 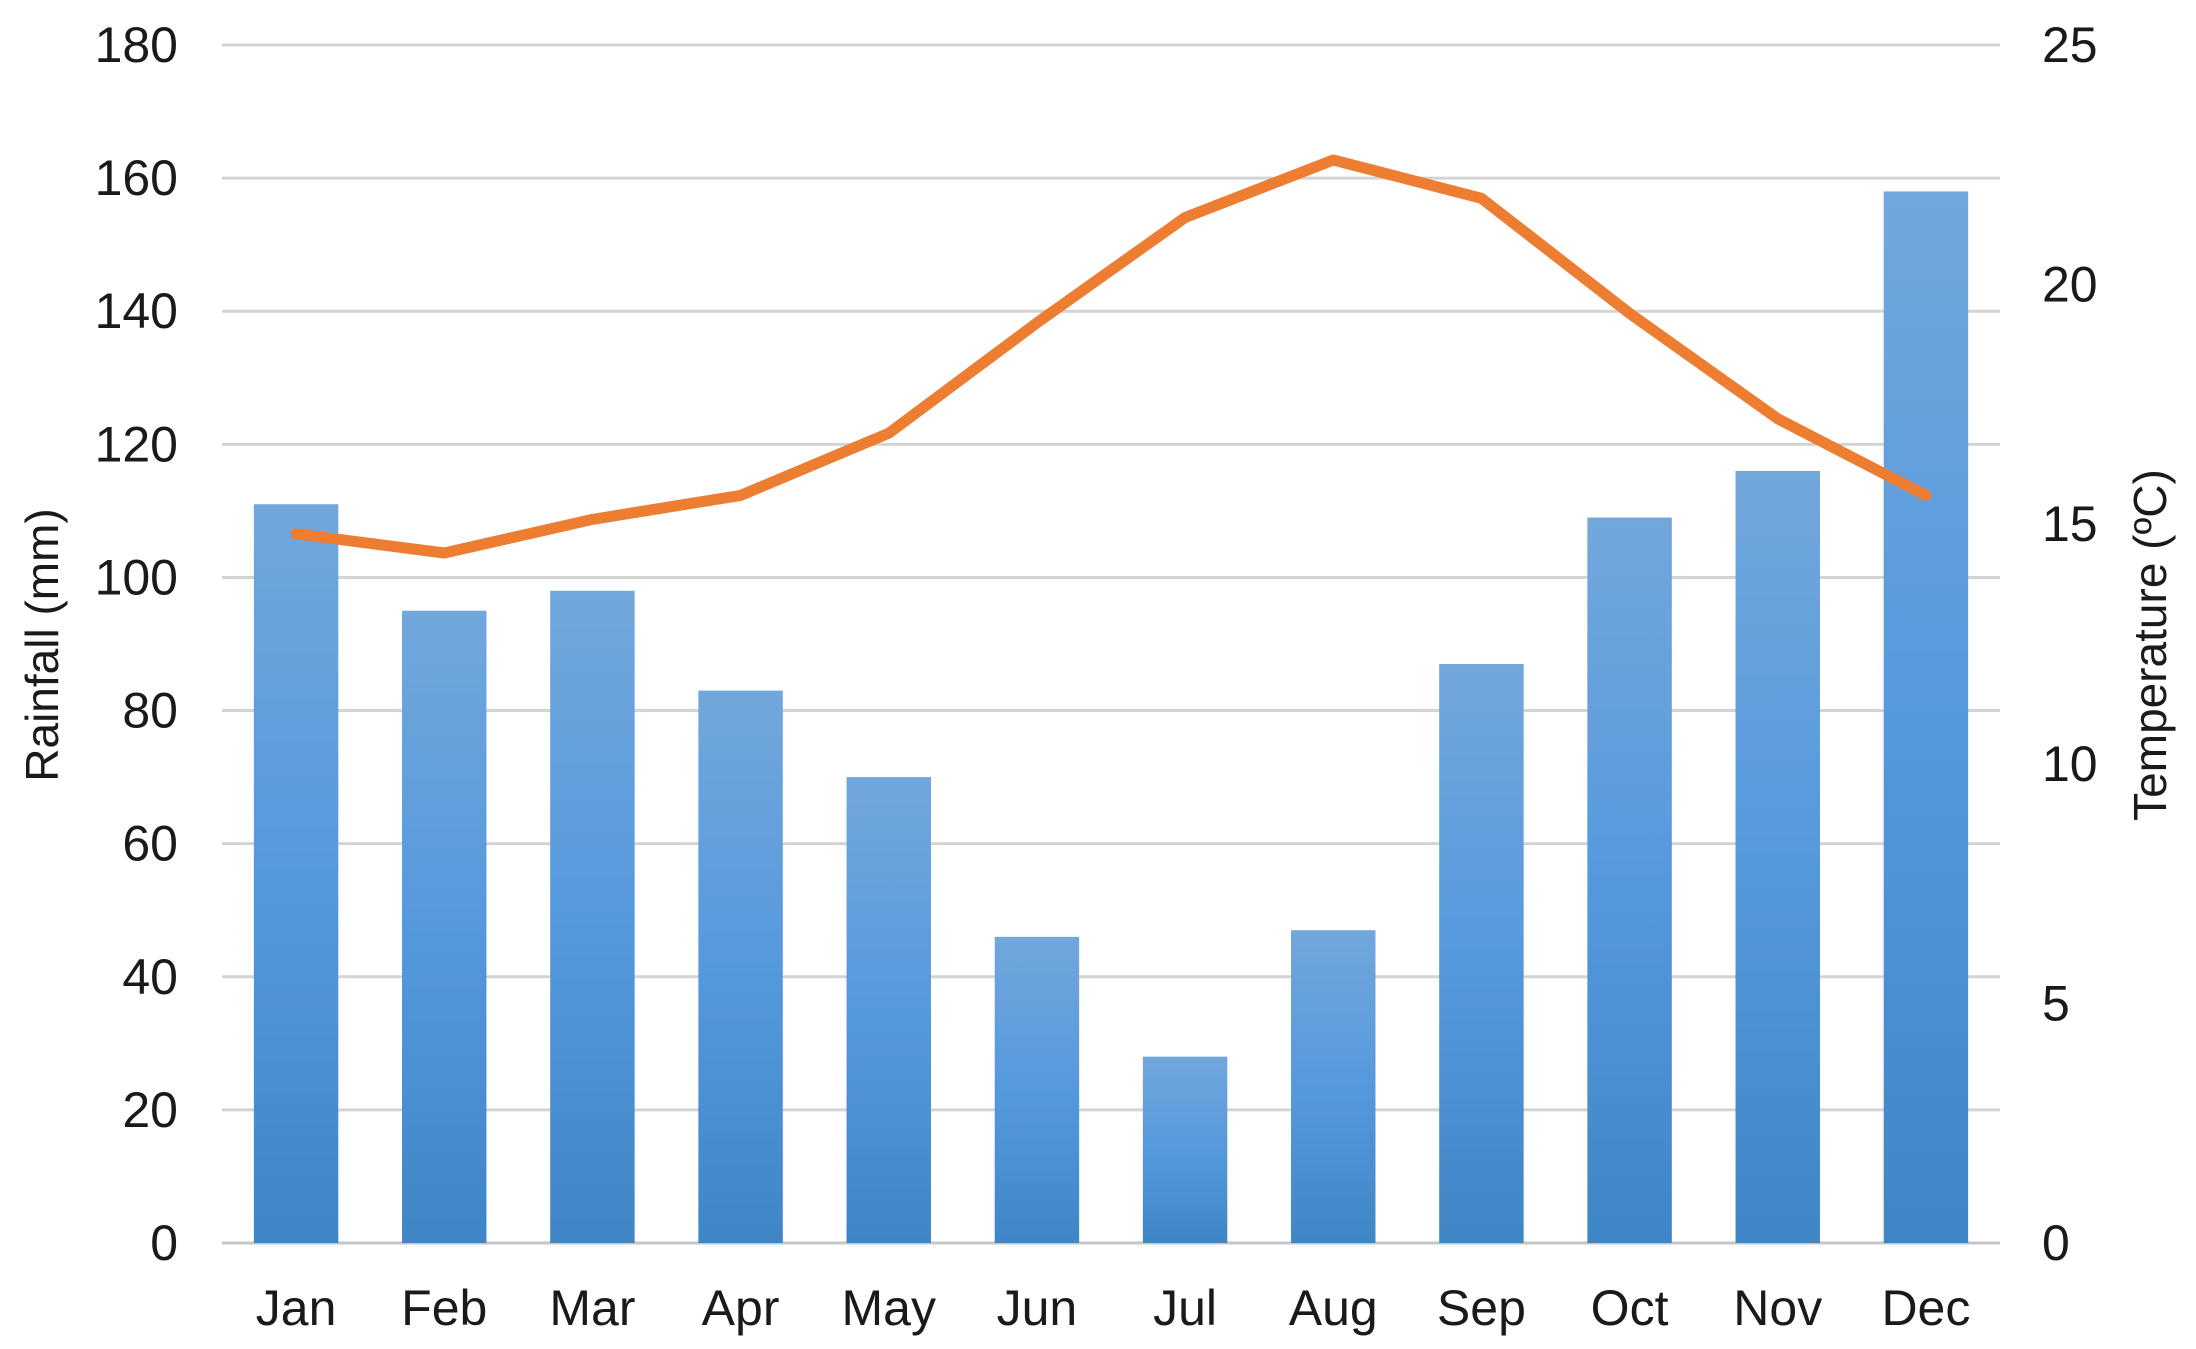 What do you see at coordinates (1333, 1308) in the screenshot?
I see `x-tick-label: Aug` at bounding box center [1333, 1308].